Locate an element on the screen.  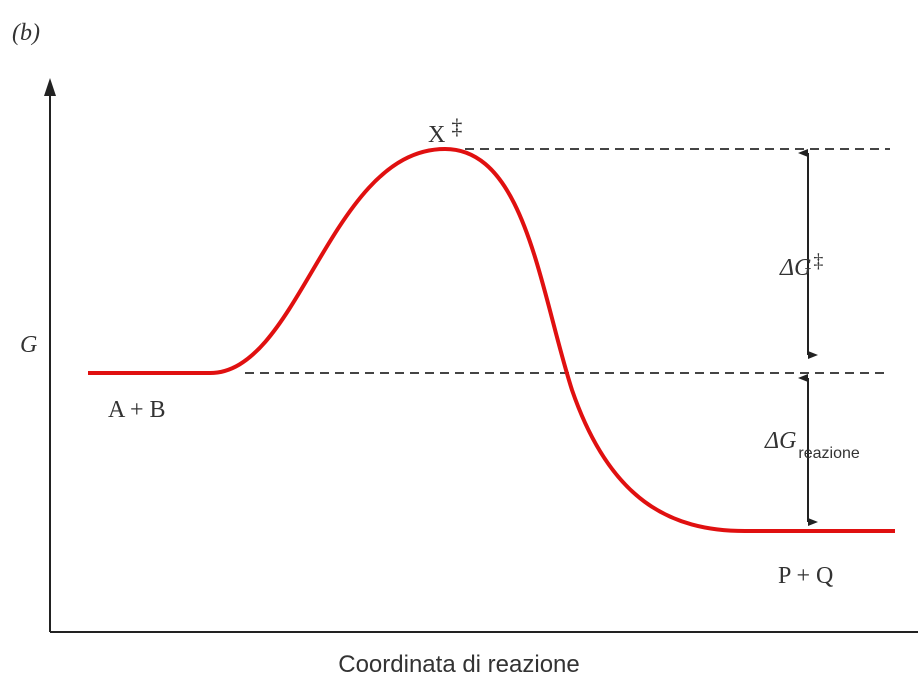
activation-energy-label: ΔG ‡ is located at coordinates (801, 265).